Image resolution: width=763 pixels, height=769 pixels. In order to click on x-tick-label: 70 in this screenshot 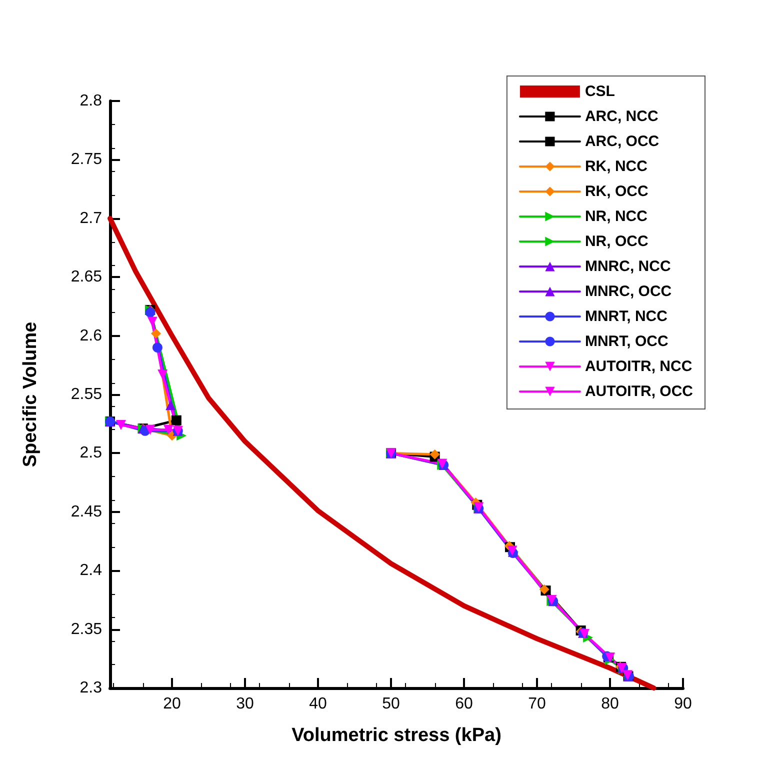, I will do `click(537, 704)`.